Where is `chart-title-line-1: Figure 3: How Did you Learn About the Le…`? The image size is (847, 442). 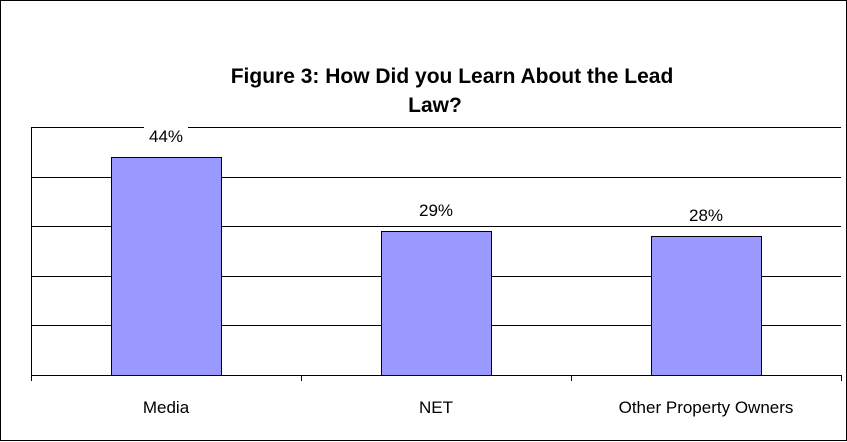
chart-title-line-1: Figure 3: How Did you Learn About the Le… is located at coordinates (452, 76).